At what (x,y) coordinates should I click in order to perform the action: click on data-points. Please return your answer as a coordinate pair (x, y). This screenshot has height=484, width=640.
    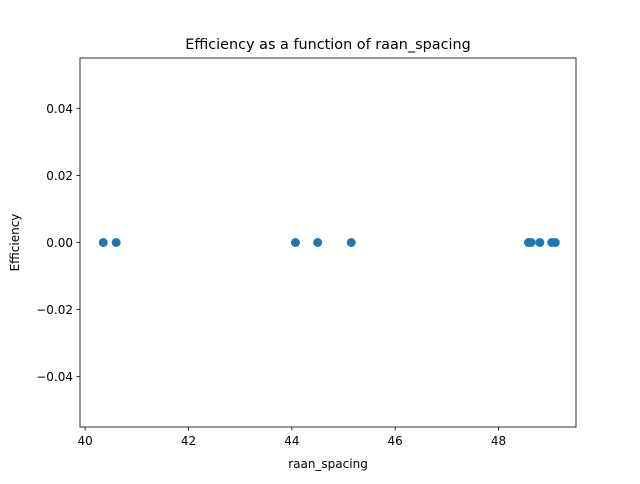
    Looking at the image, I should click on (329, 242).